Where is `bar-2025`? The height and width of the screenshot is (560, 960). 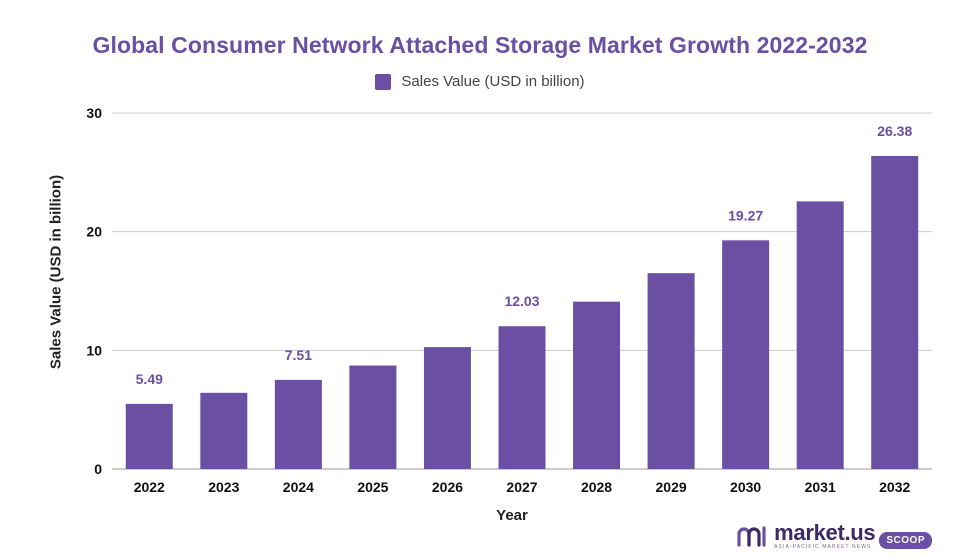 bar-2025 is located at coordinates (373, 417).